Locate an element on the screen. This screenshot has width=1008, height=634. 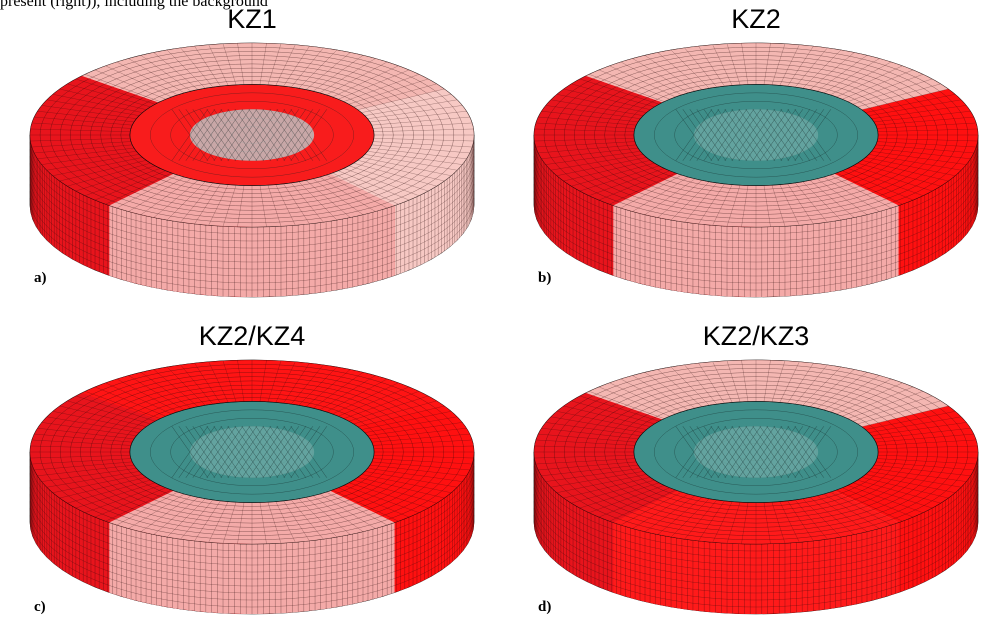
panel-letter: b) is located at coordinates (545, 278).